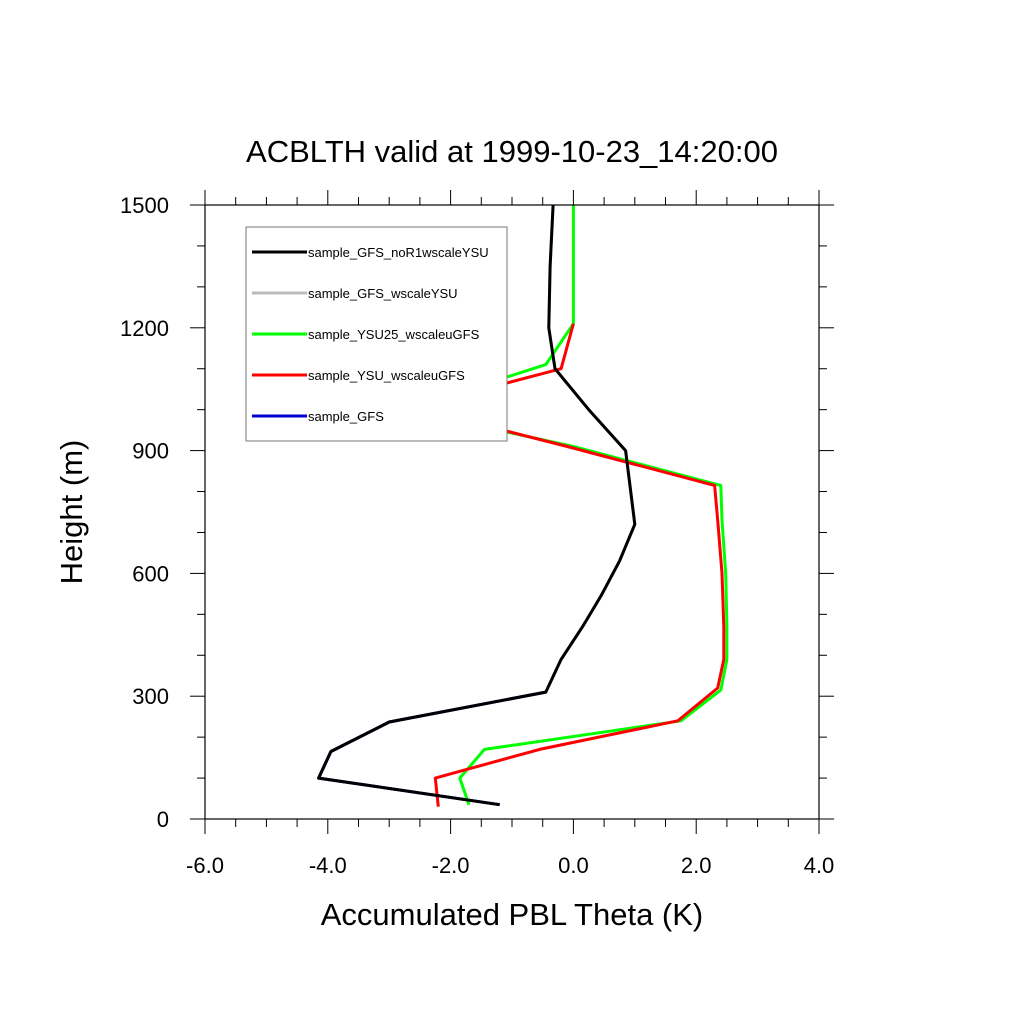  What do you see at coordinates (398, 252) in the screenshot?
I see `legend-label: sample_GFS_noR1wscaleYSU` at bounding box center [398, 252].